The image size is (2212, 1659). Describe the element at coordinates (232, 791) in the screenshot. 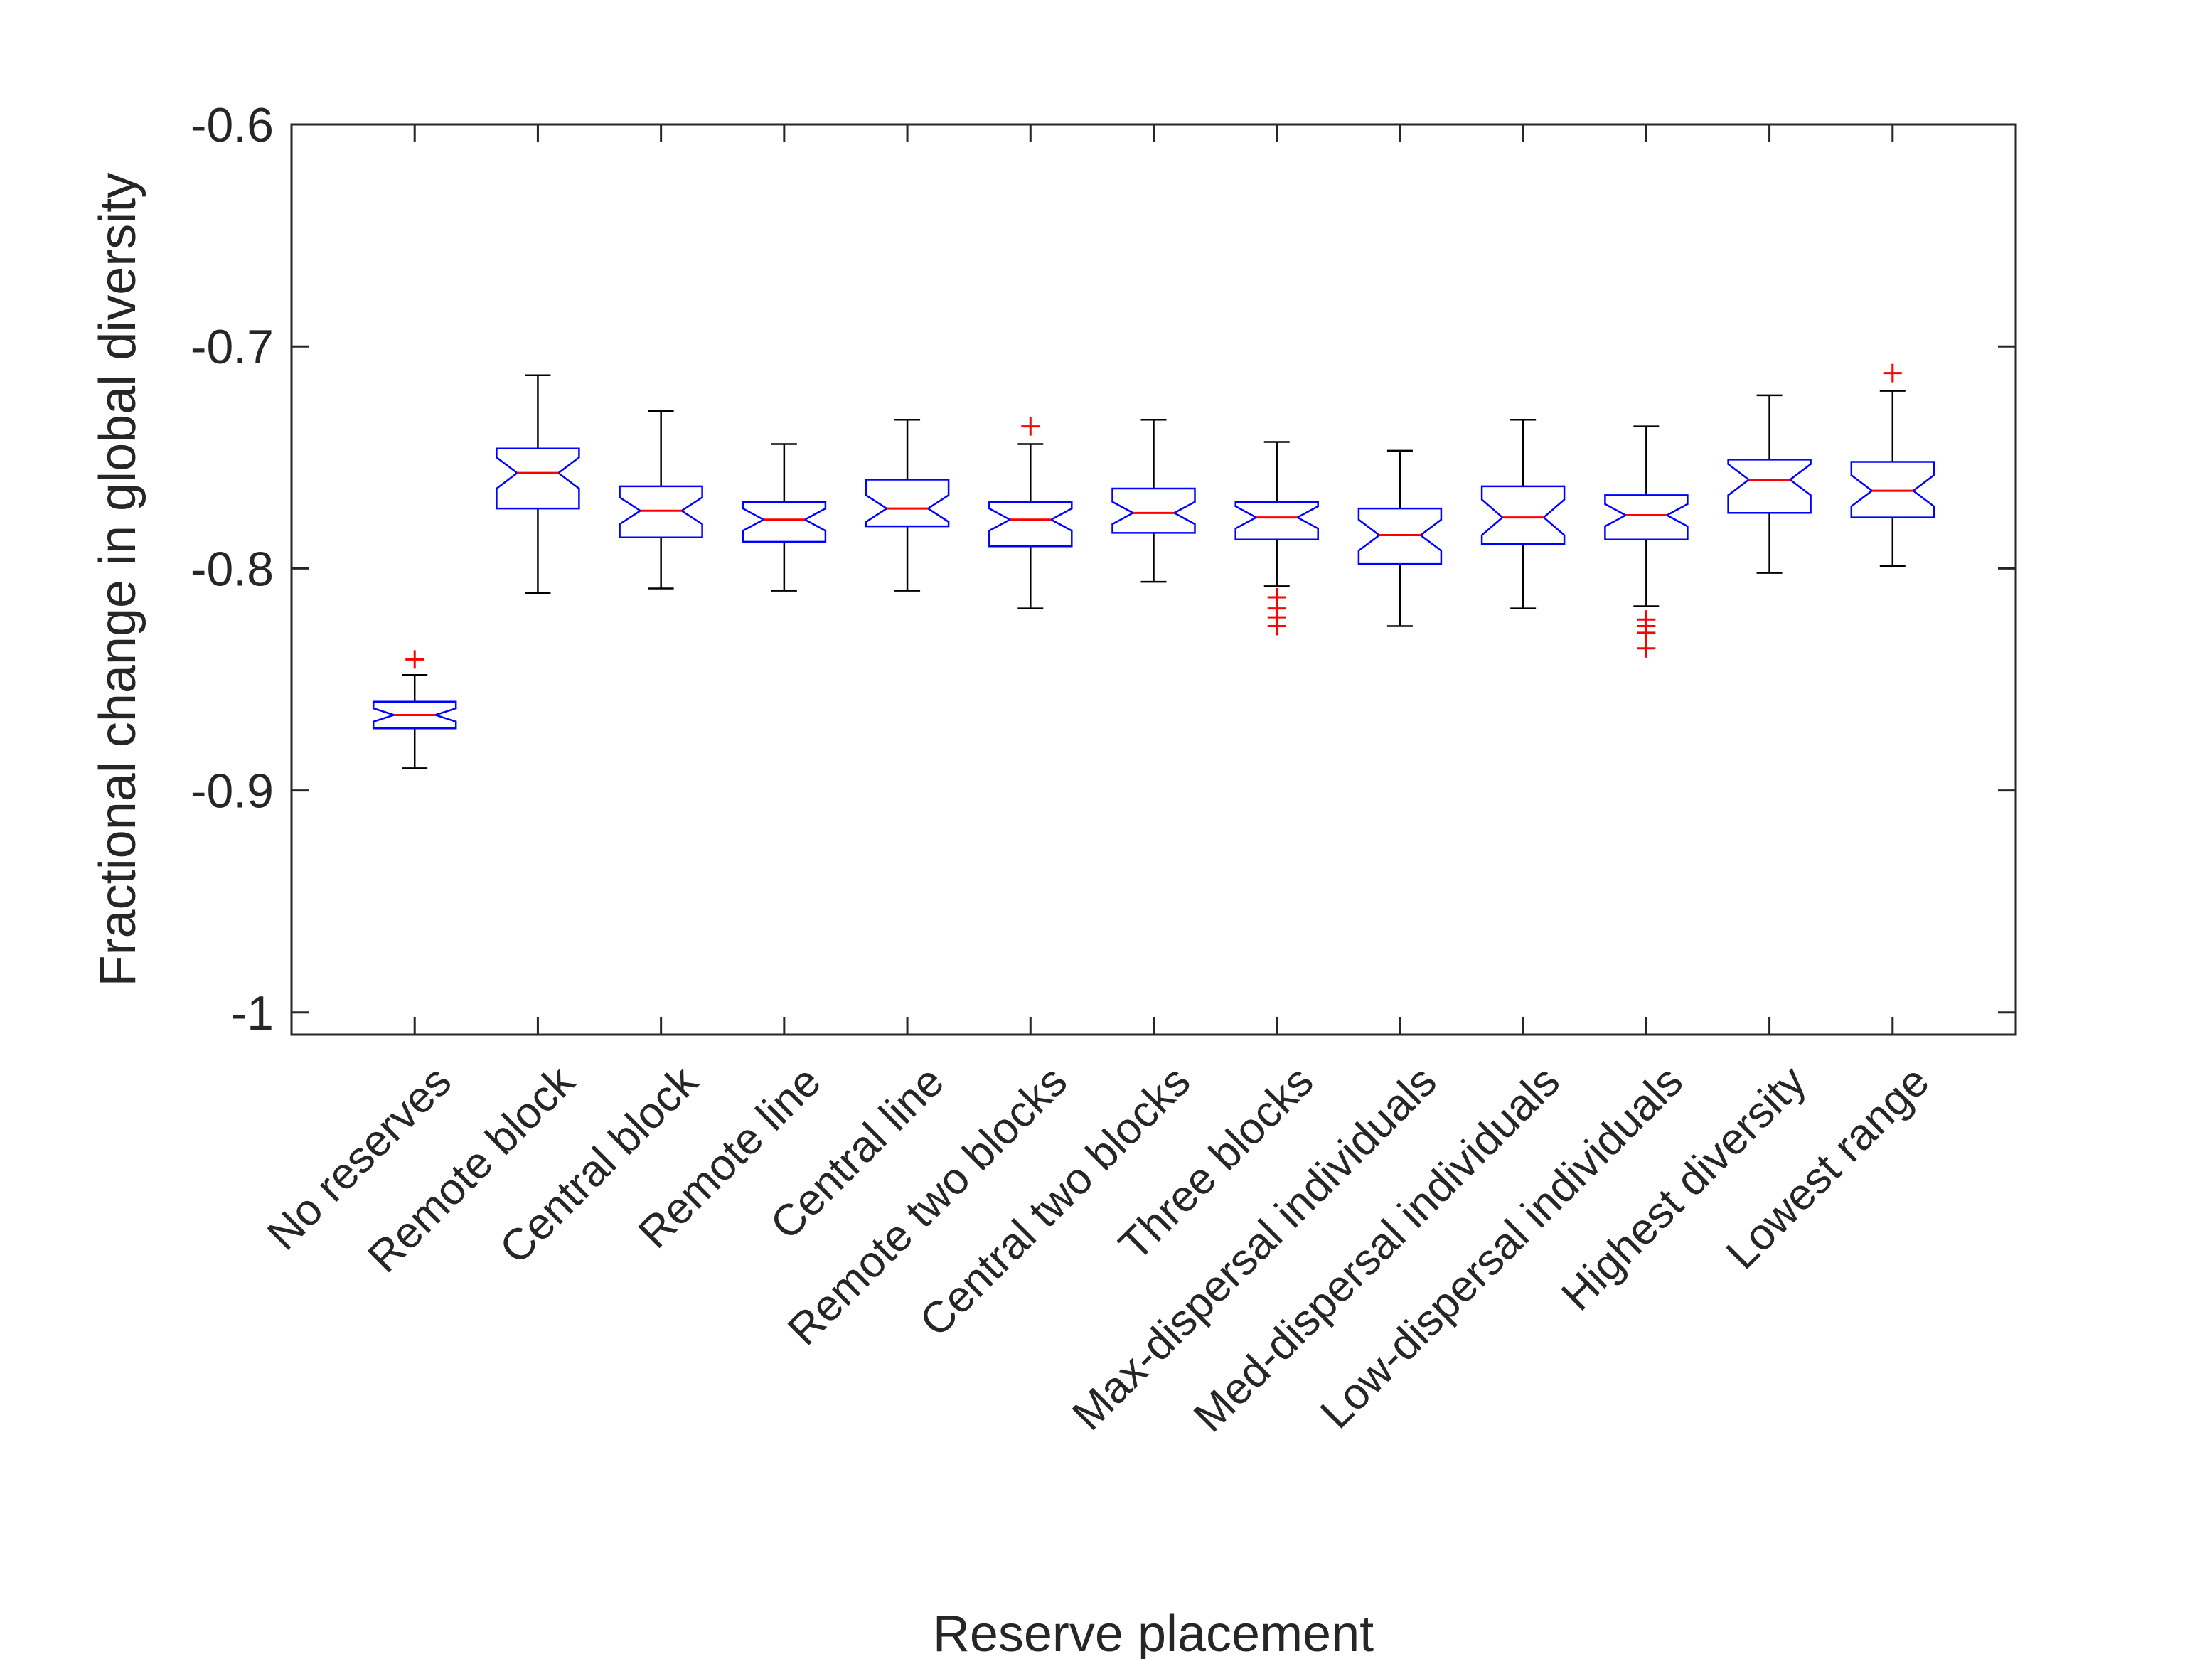

I see `y-tick-label: -0.9` at that location.